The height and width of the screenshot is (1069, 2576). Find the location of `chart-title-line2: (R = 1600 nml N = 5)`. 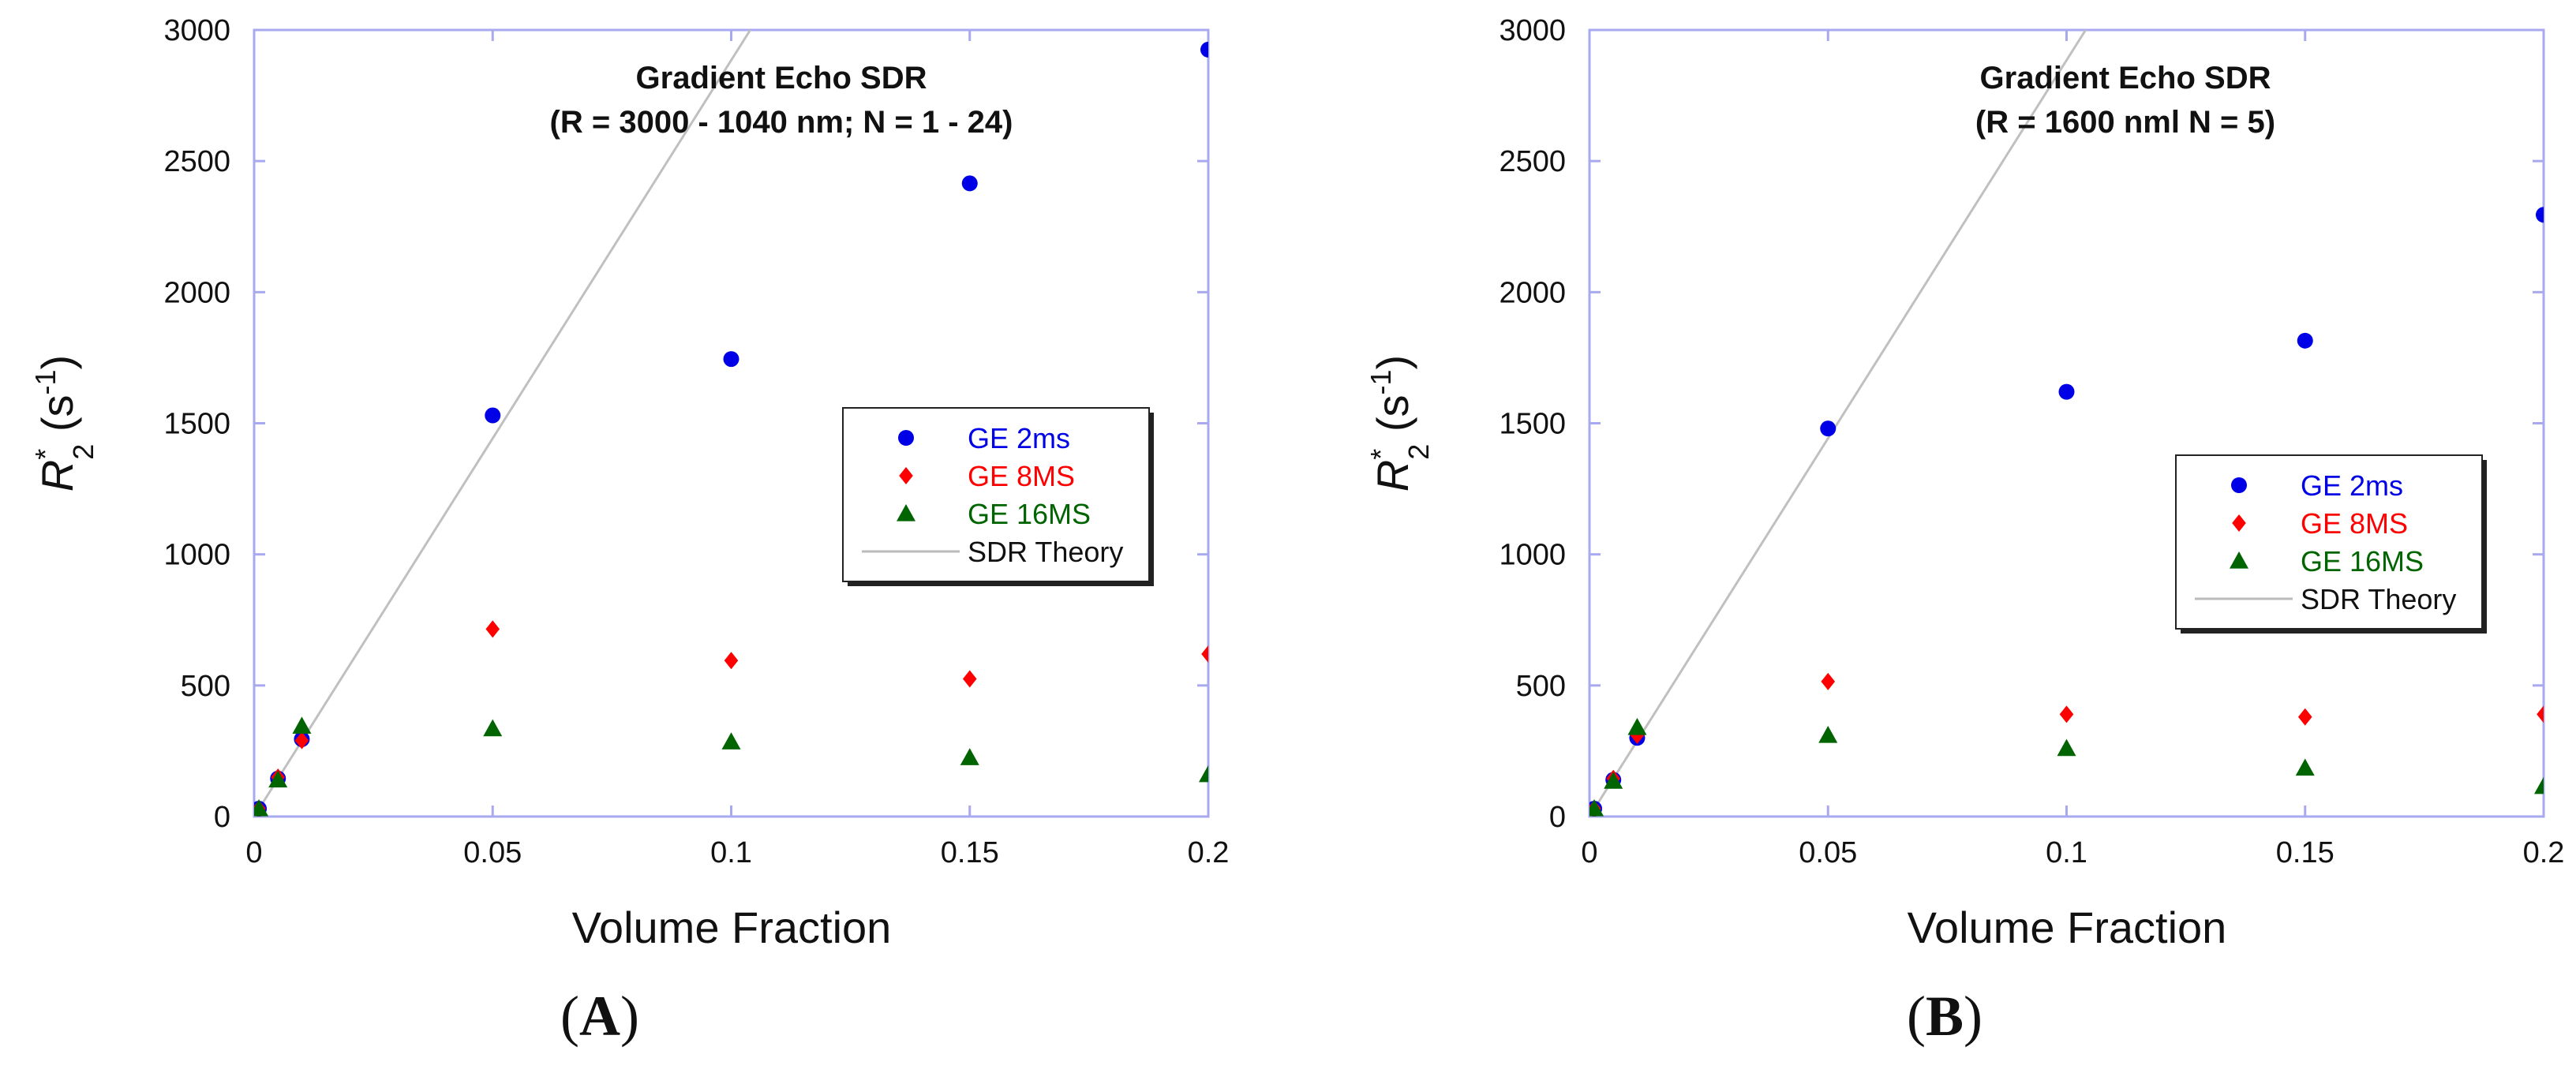

chart-title-line2: (R = 1600 nml N = 5) is located at coordinates (2125, 122).